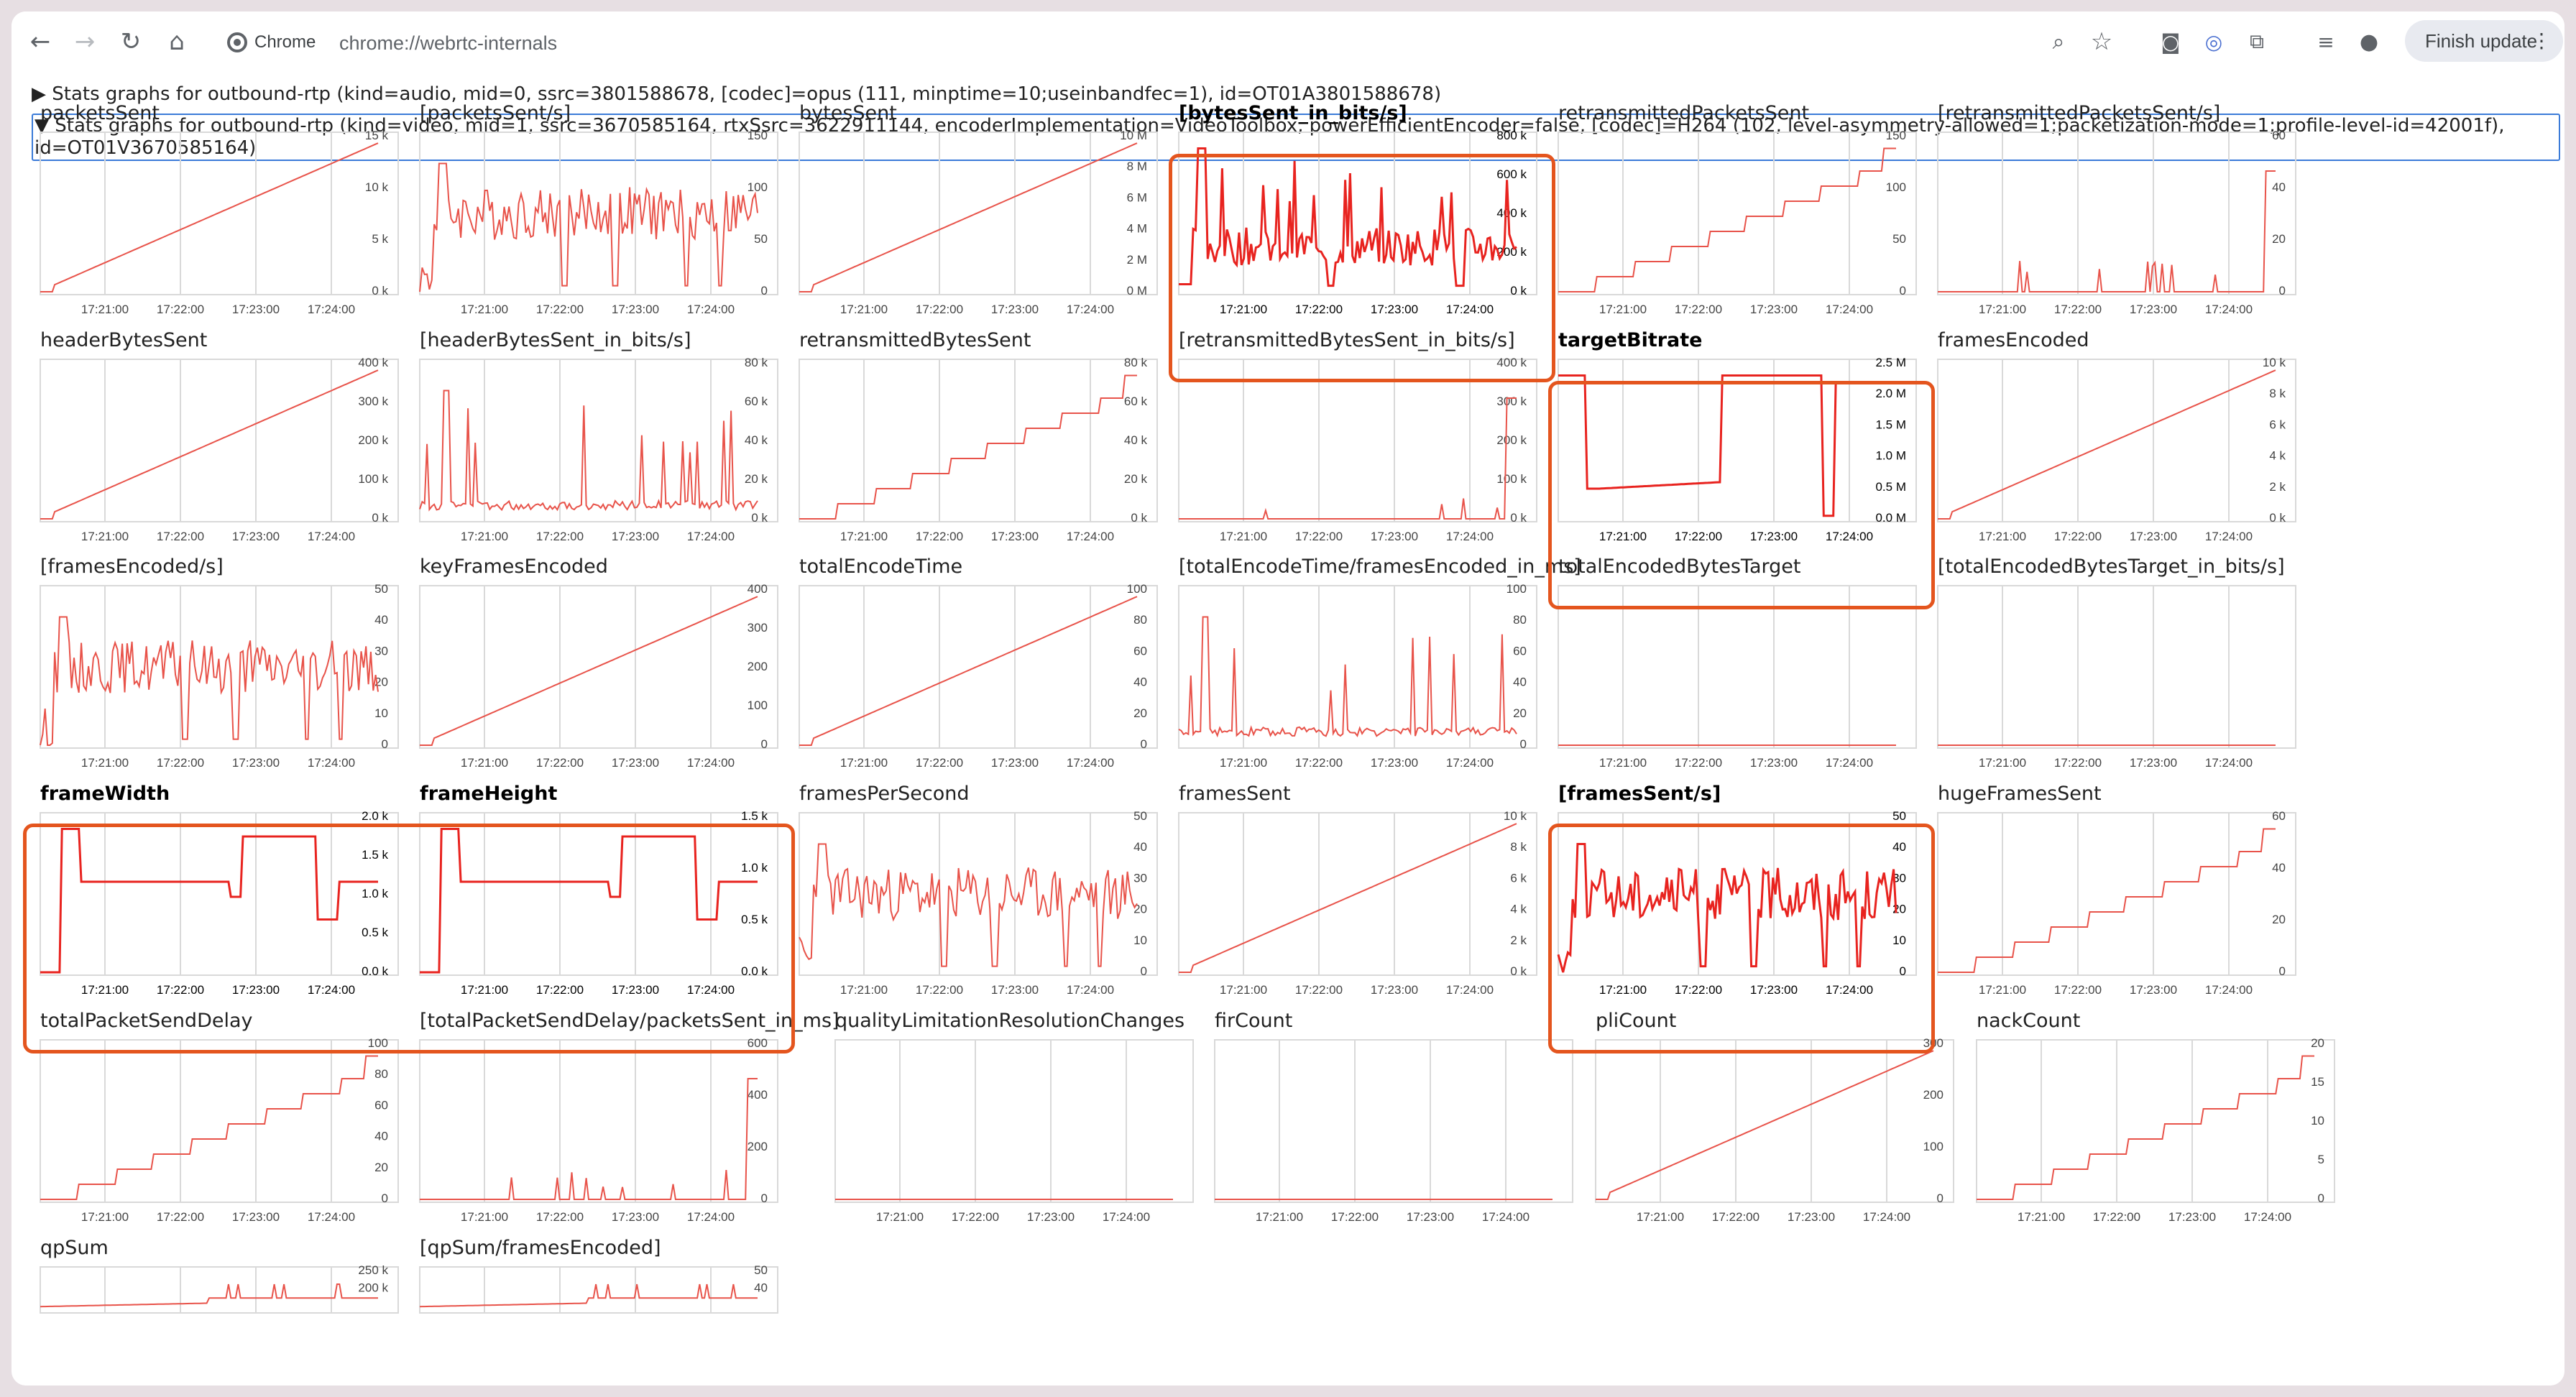  Describe the element at coordinates (1684, 113) in the screenshot. I see `graph-title: retransmittedPacketsSent` at that location.